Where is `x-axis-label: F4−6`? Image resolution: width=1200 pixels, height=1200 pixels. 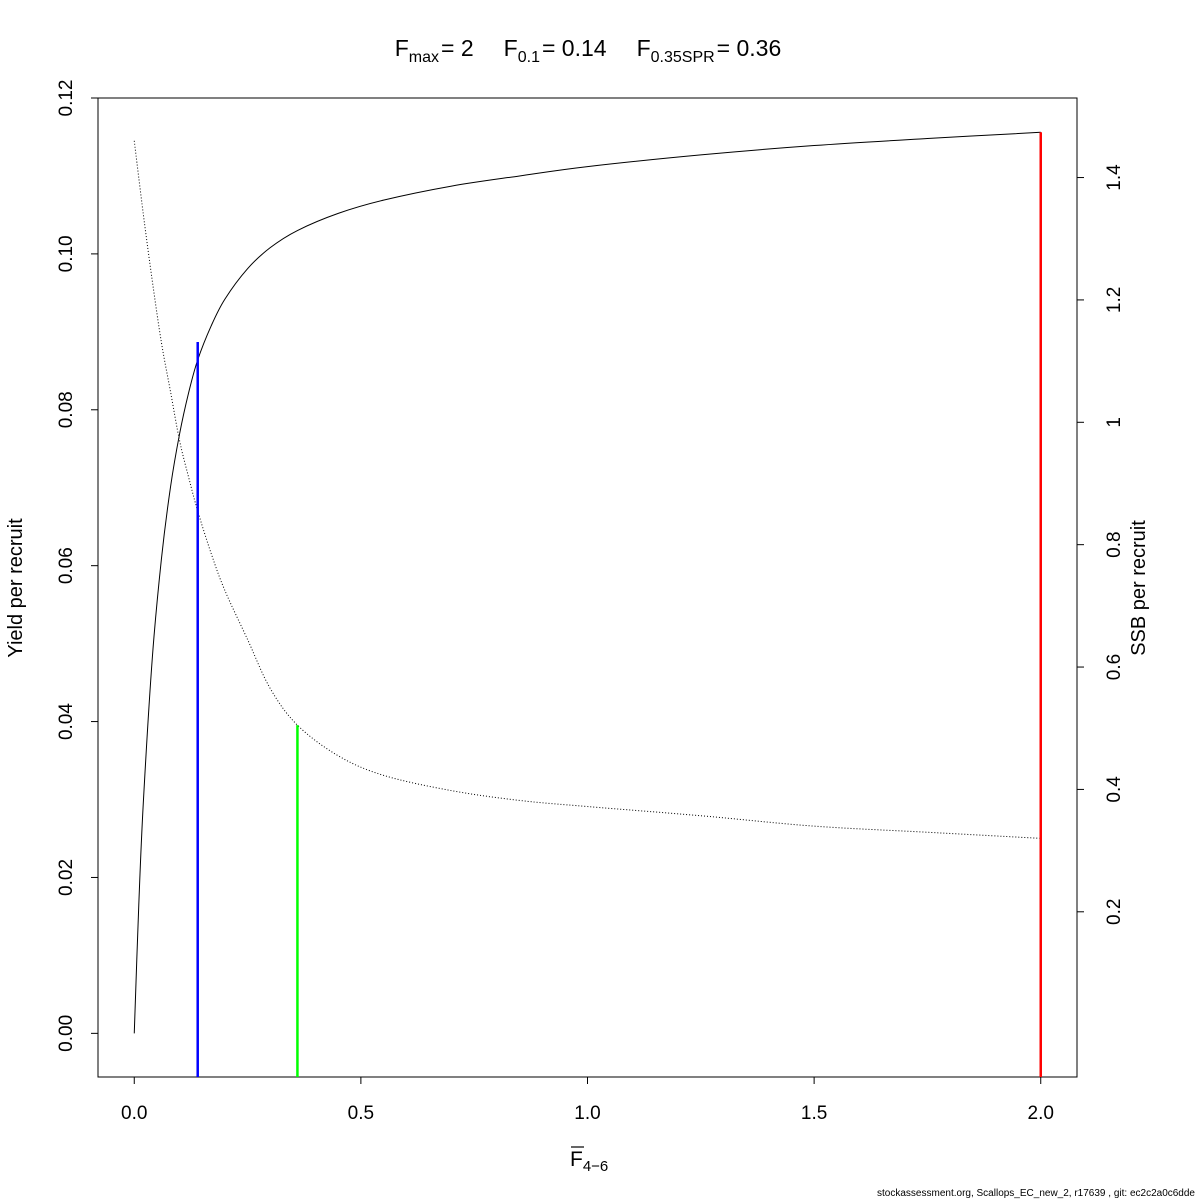
x-axis-label: F4−6 is located at coordinates (589, 1160).